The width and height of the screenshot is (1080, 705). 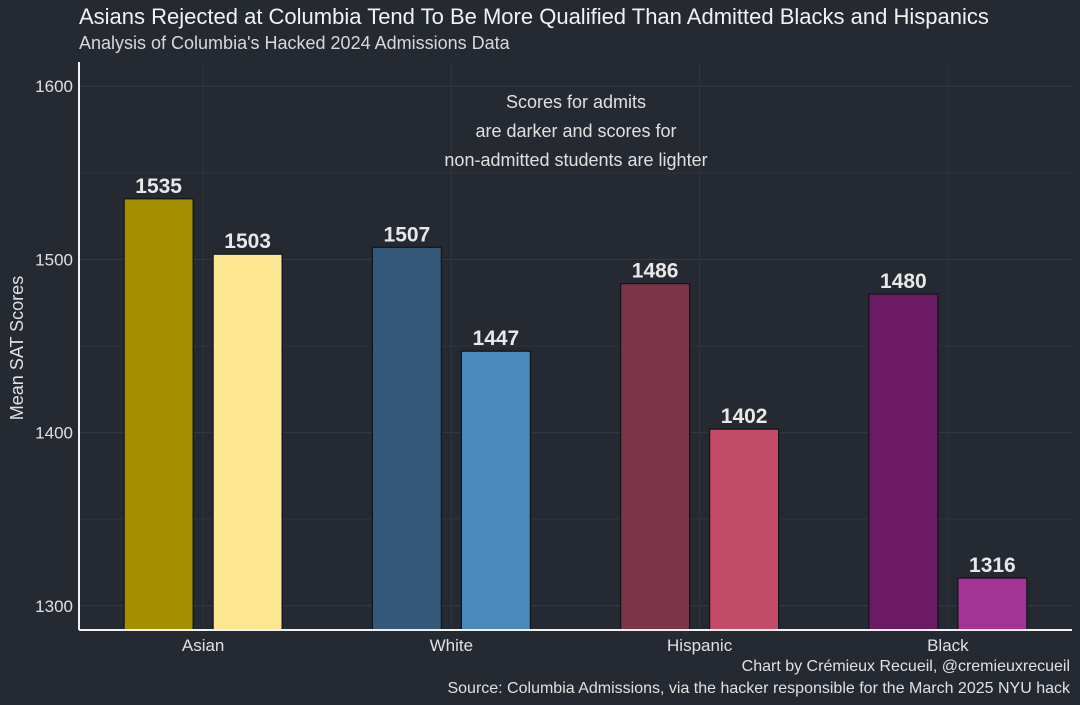 I want to click on bar-asian-not-admitted, so click(x=247, y=442).